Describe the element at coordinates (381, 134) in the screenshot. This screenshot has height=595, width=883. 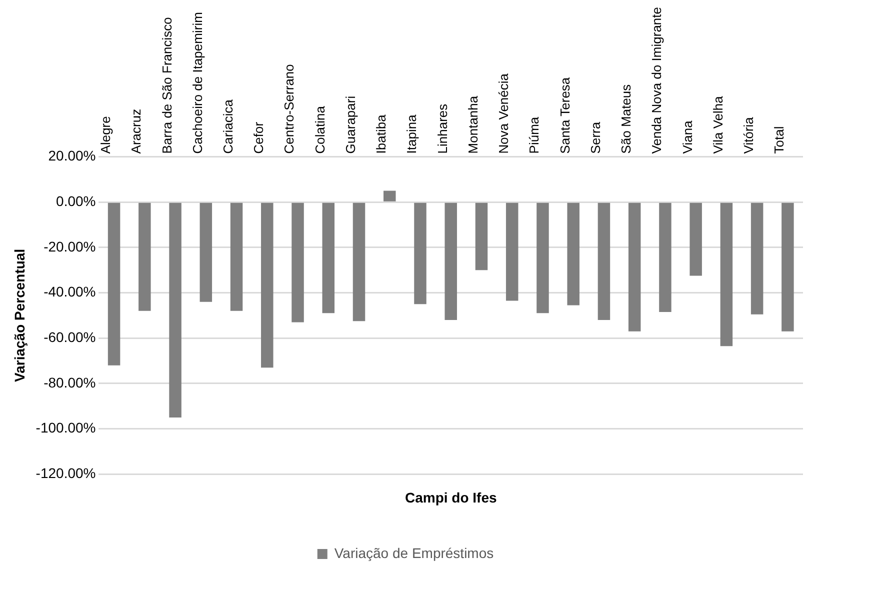
I see `x-tick-label: Ibatiba` at that location.